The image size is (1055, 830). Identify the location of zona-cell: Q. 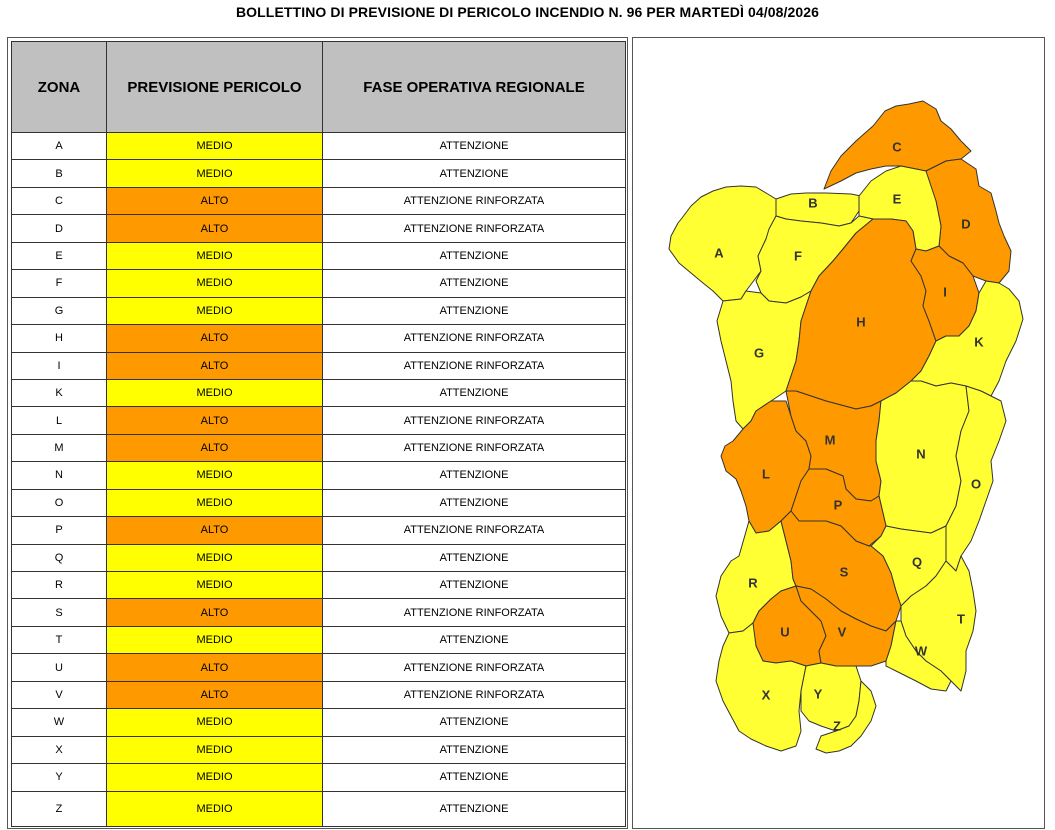
(59, 558).